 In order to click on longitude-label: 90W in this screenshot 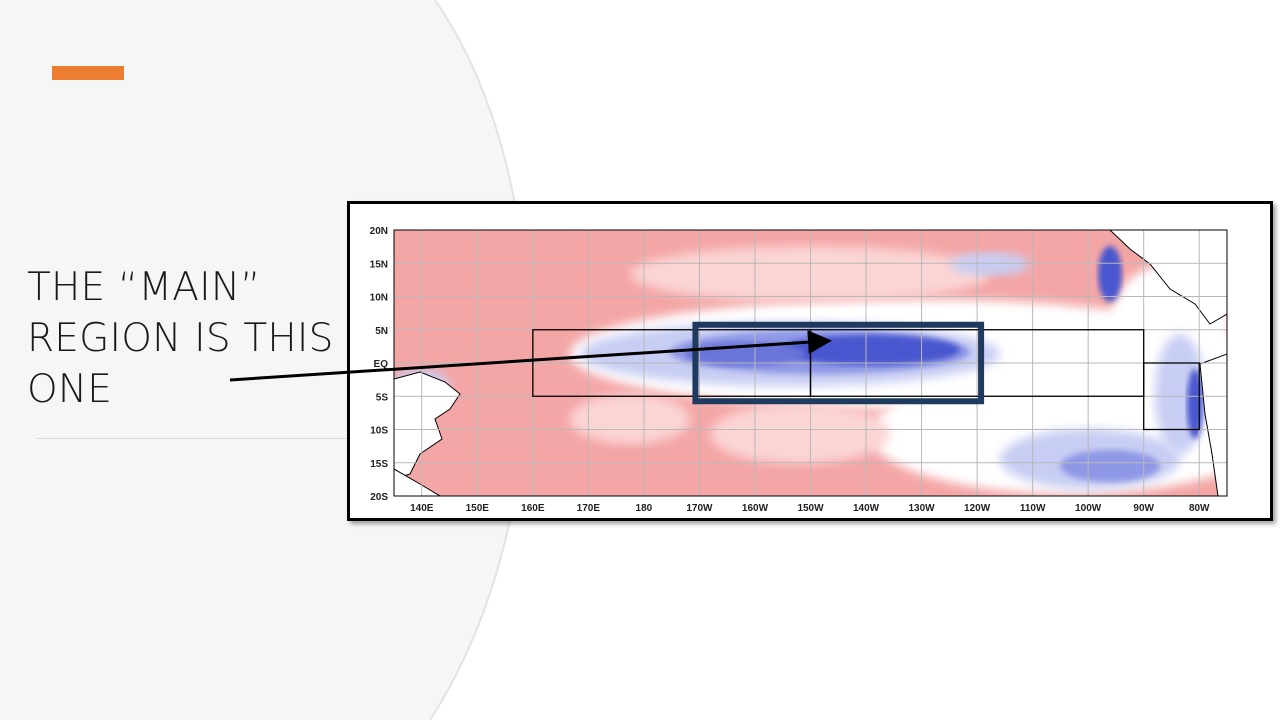, I will do `click(1143, 508)`.